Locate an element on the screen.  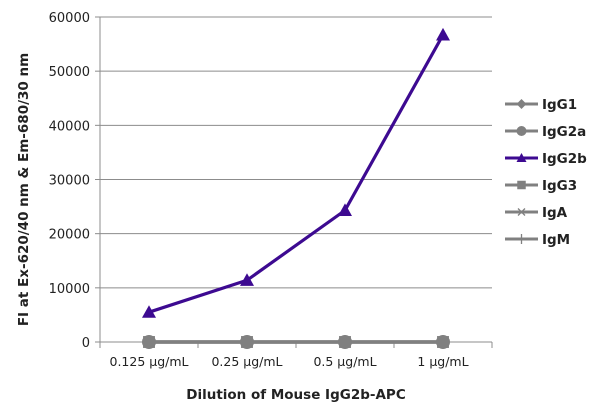
y-tick-label: 40000 is located at coordinates (69, 126).